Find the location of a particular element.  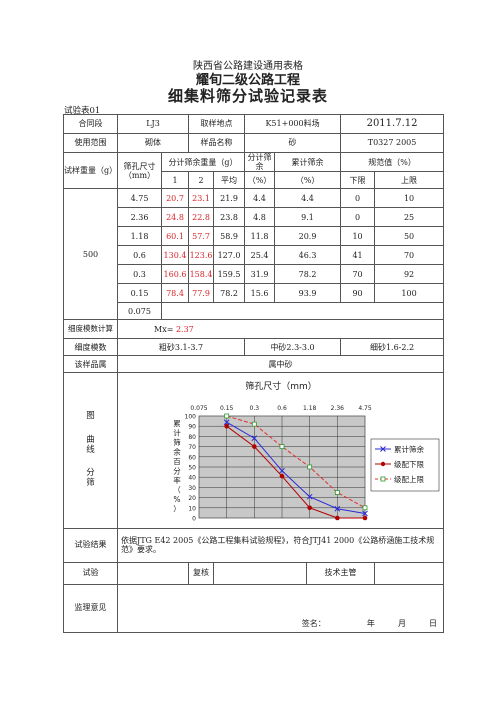

sieve-size: 2.36 is located at coordinates (139, 217).